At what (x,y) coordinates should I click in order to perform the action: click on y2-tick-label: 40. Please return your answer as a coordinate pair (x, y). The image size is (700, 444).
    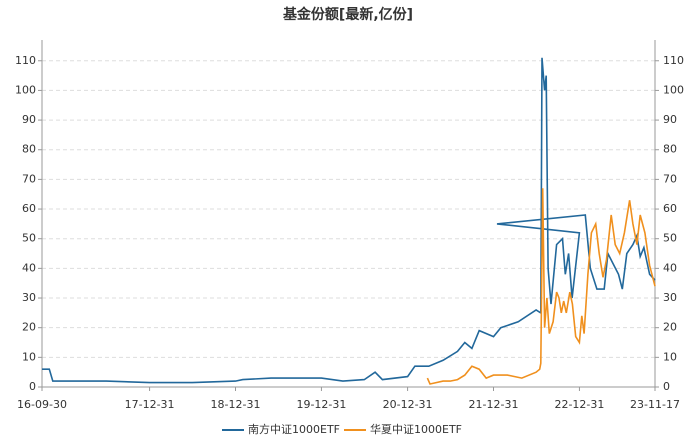
    Looking at the image, I should click on (670, 267).